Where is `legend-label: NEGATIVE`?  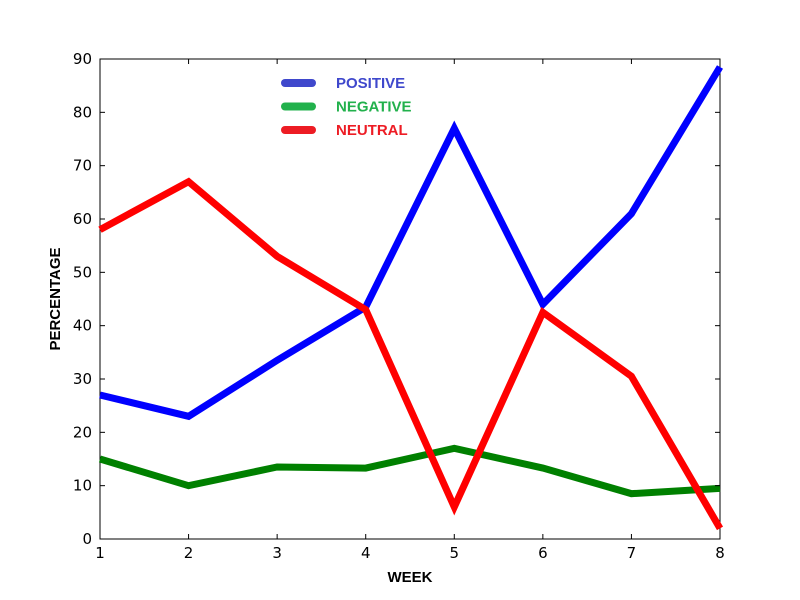 legend-label: NEGATIVE is located at coordinates (374, 107).